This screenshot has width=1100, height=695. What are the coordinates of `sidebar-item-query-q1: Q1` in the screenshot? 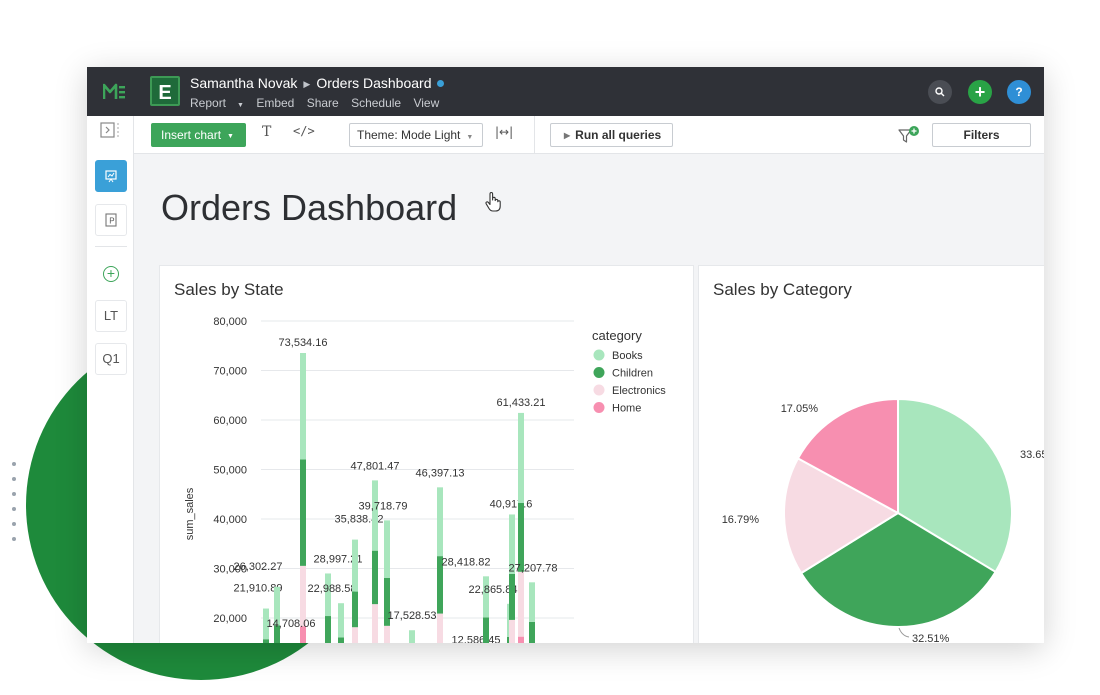 It's located at (111, 359).